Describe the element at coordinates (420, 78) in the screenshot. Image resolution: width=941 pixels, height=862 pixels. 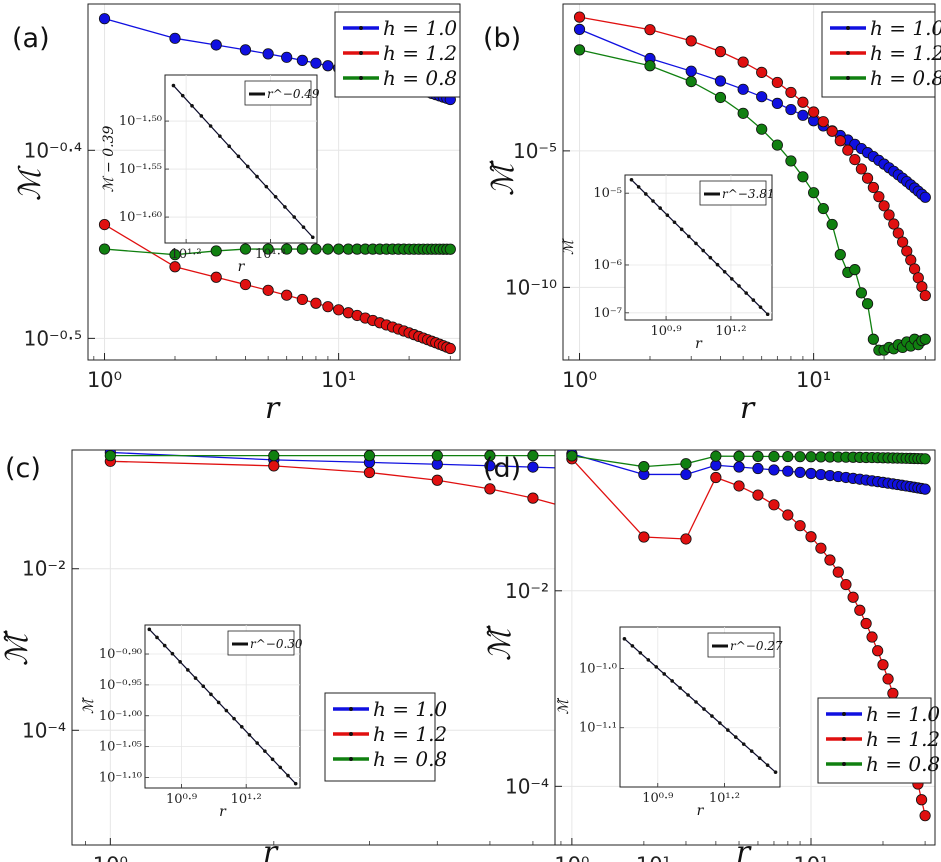
I see `legend-label: h = 0.8` at that location.